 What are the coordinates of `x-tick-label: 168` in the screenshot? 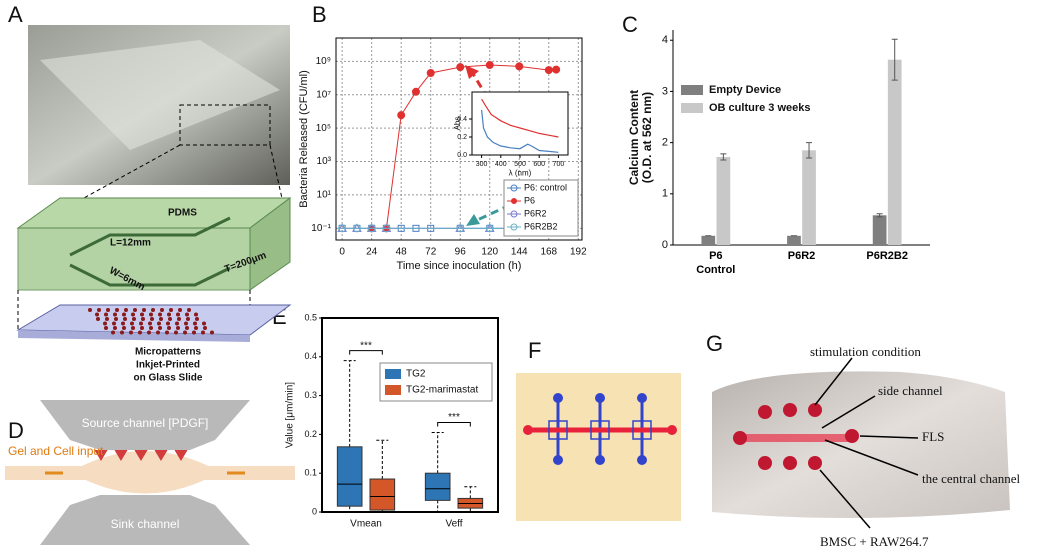 It's located at (548, 252).